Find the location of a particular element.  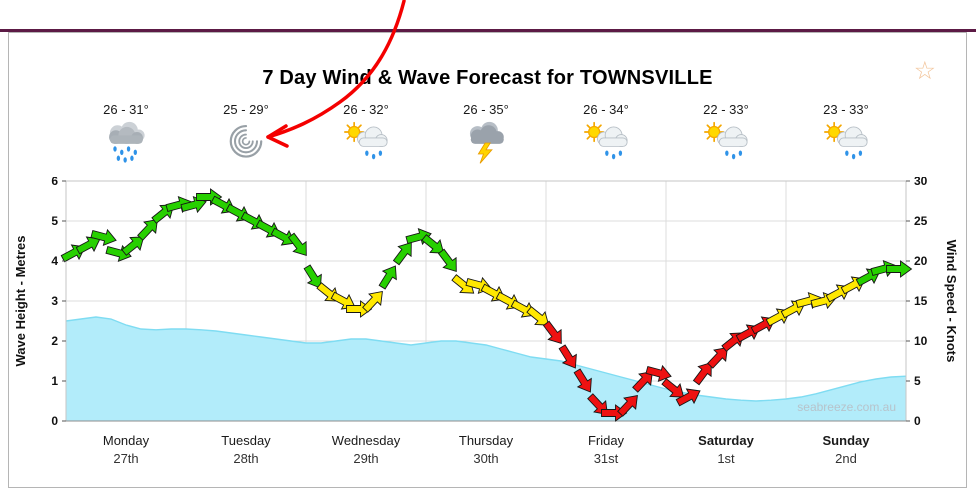

right-axis-tick: 25 is located at coordinates (921, 221).